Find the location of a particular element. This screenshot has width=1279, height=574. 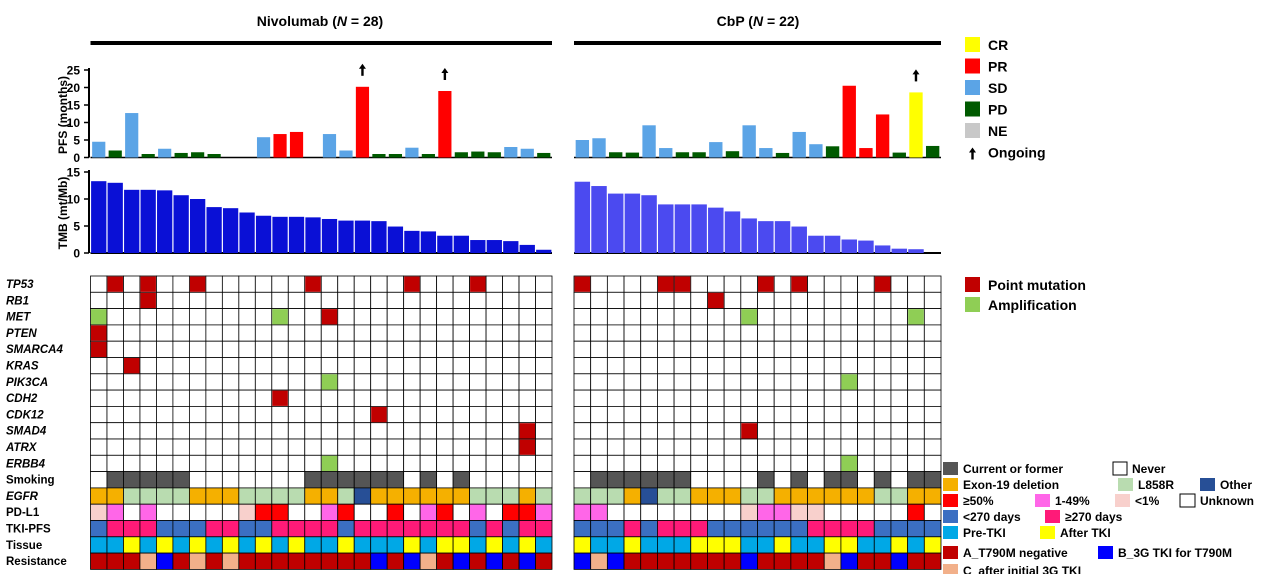

tmb-tick-label-1: 5 is located at coordinates (76, 227).